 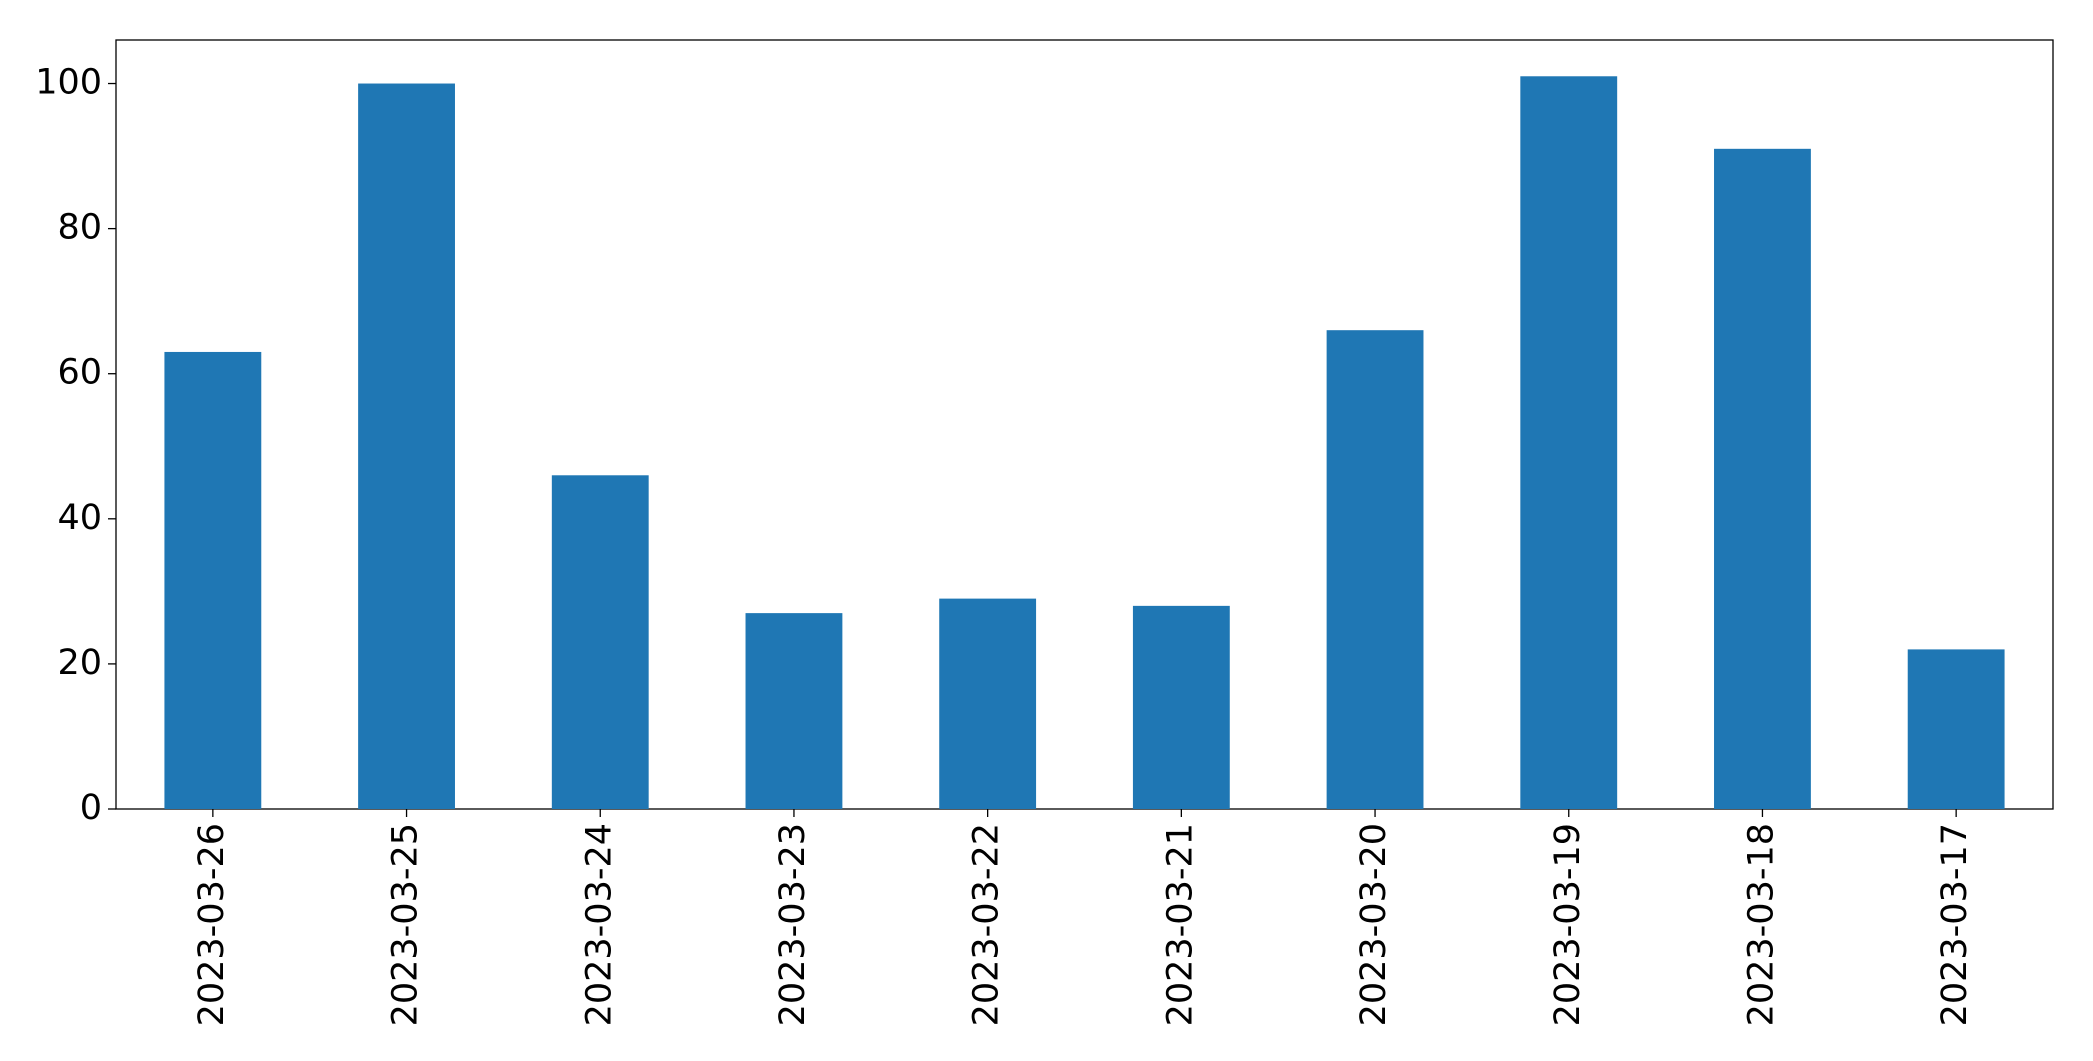 I want to click on y-tick-label: 60, so click(x=79, y=373).